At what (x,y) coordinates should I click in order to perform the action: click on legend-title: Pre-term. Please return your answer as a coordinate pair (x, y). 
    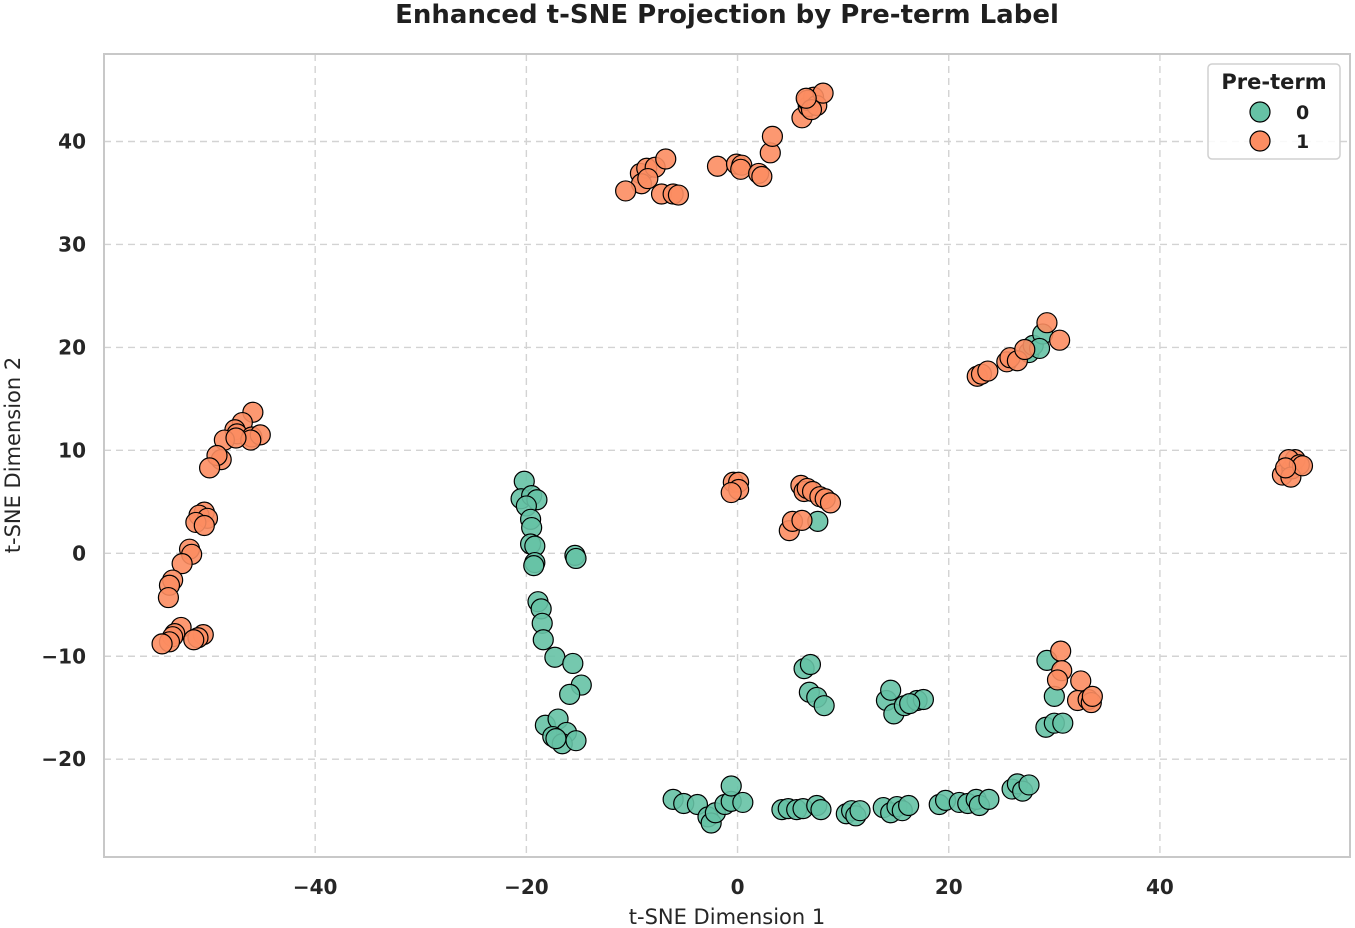
    Looking at the image, I should click on (1273, 82).